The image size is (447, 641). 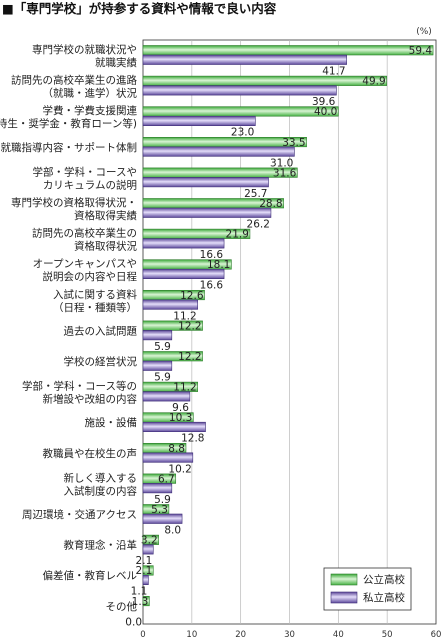 What do you see at coordinates (133, 622) in the screenshot?
I see `value-label: 0.0` at bounding box center [133, 622].